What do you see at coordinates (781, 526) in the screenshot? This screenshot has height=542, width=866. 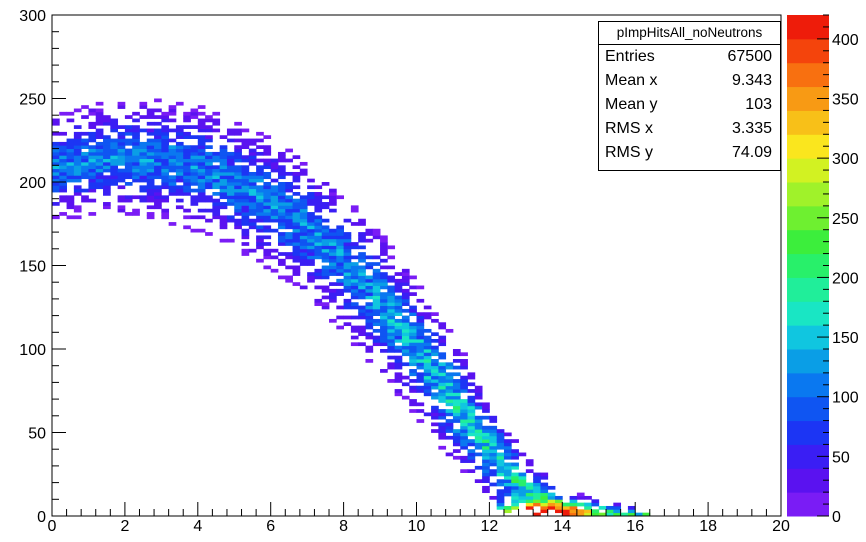 I see `x-tick-label: 20` at bounding box center [781, 526].